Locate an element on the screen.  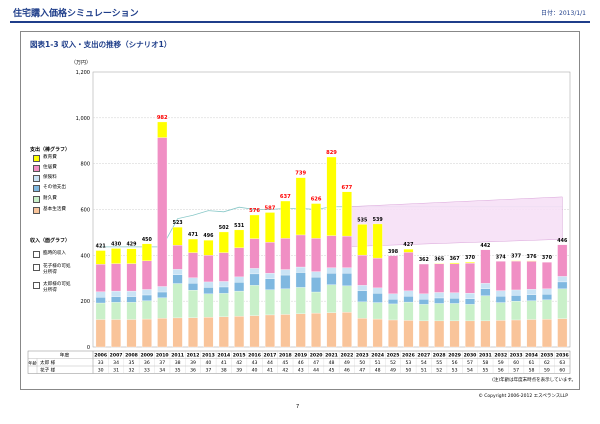
total-label: 362 is located at coordinates (424, 260).